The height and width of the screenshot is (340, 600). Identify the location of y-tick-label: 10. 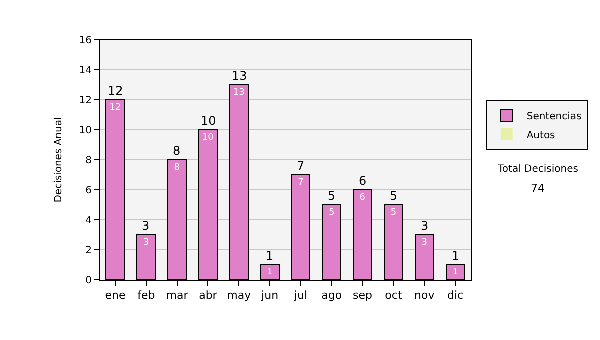
(85, 131).